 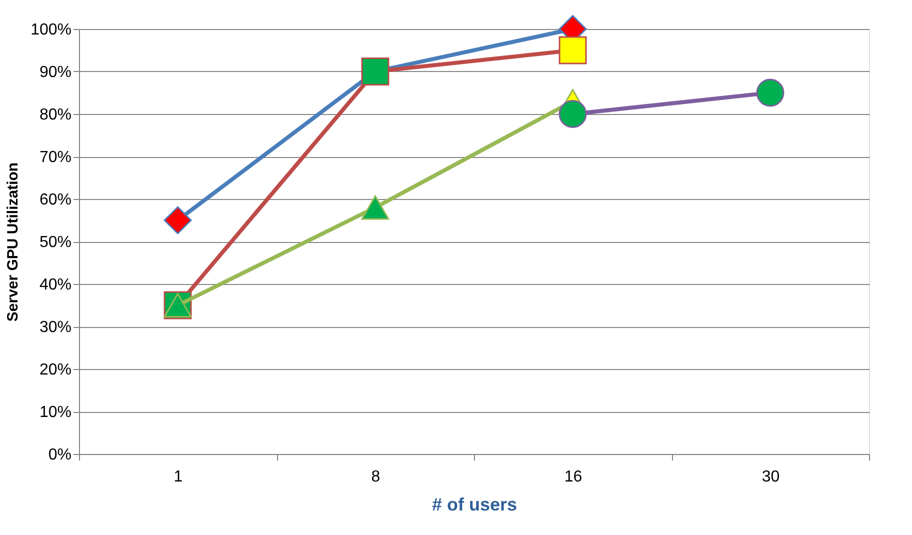 I want to click on x-tick-label: 16, so click(x=573, y=477).